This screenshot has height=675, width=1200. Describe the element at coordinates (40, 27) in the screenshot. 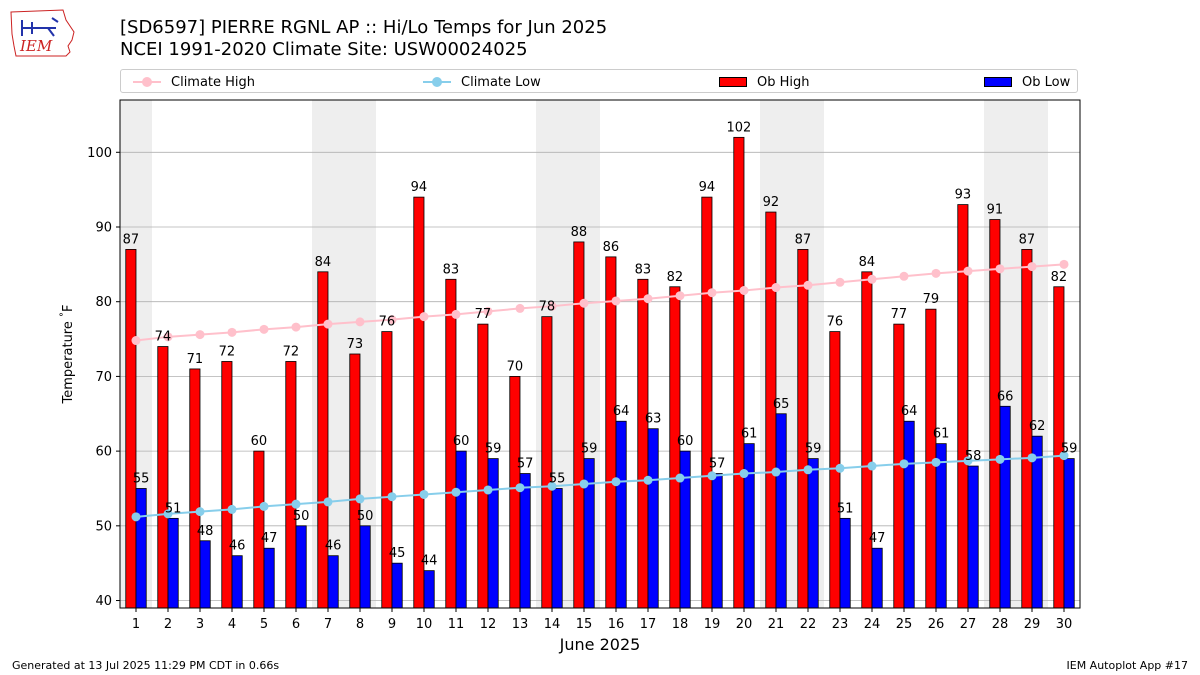

I see `weather-station-icon` at that location.